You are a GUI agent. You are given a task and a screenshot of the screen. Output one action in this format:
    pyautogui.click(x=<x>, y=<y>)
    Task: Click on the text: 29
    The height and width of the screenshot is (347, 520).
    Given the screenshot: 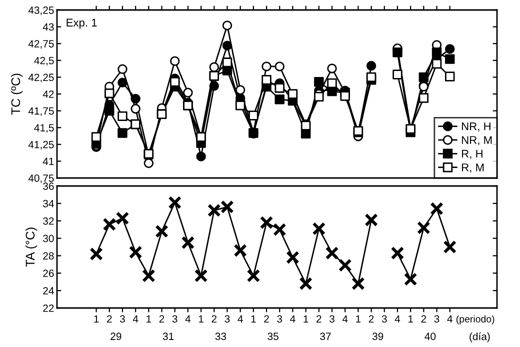 What is the action you would take?
    pyautogui.click(x=116, y=336)
    